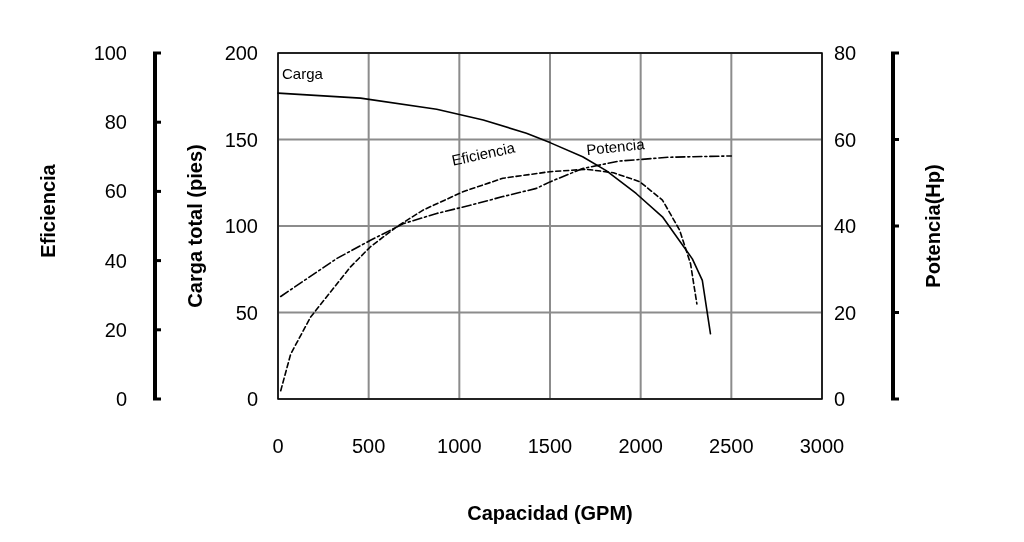  Describe the element at coordinates (115, 191) in the screenshot. I see `y3-tick-label: 60` at that location.